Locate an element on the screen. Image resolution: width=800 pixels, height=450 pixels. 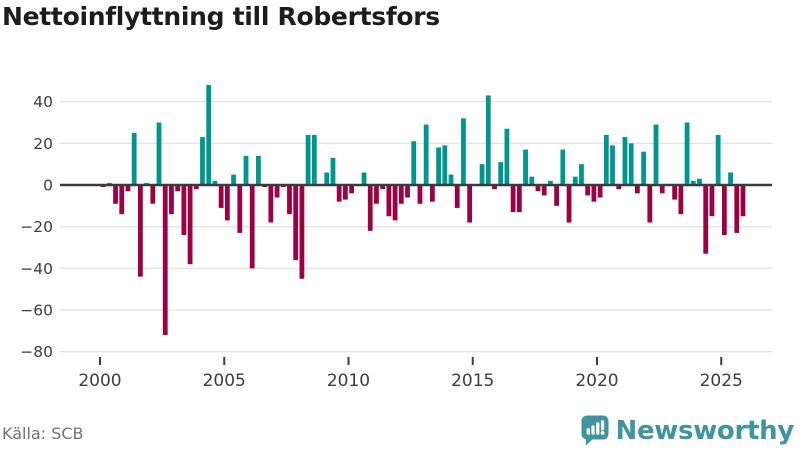
x-axis-tick-label: 2000 is located at coordinates (99, 381).